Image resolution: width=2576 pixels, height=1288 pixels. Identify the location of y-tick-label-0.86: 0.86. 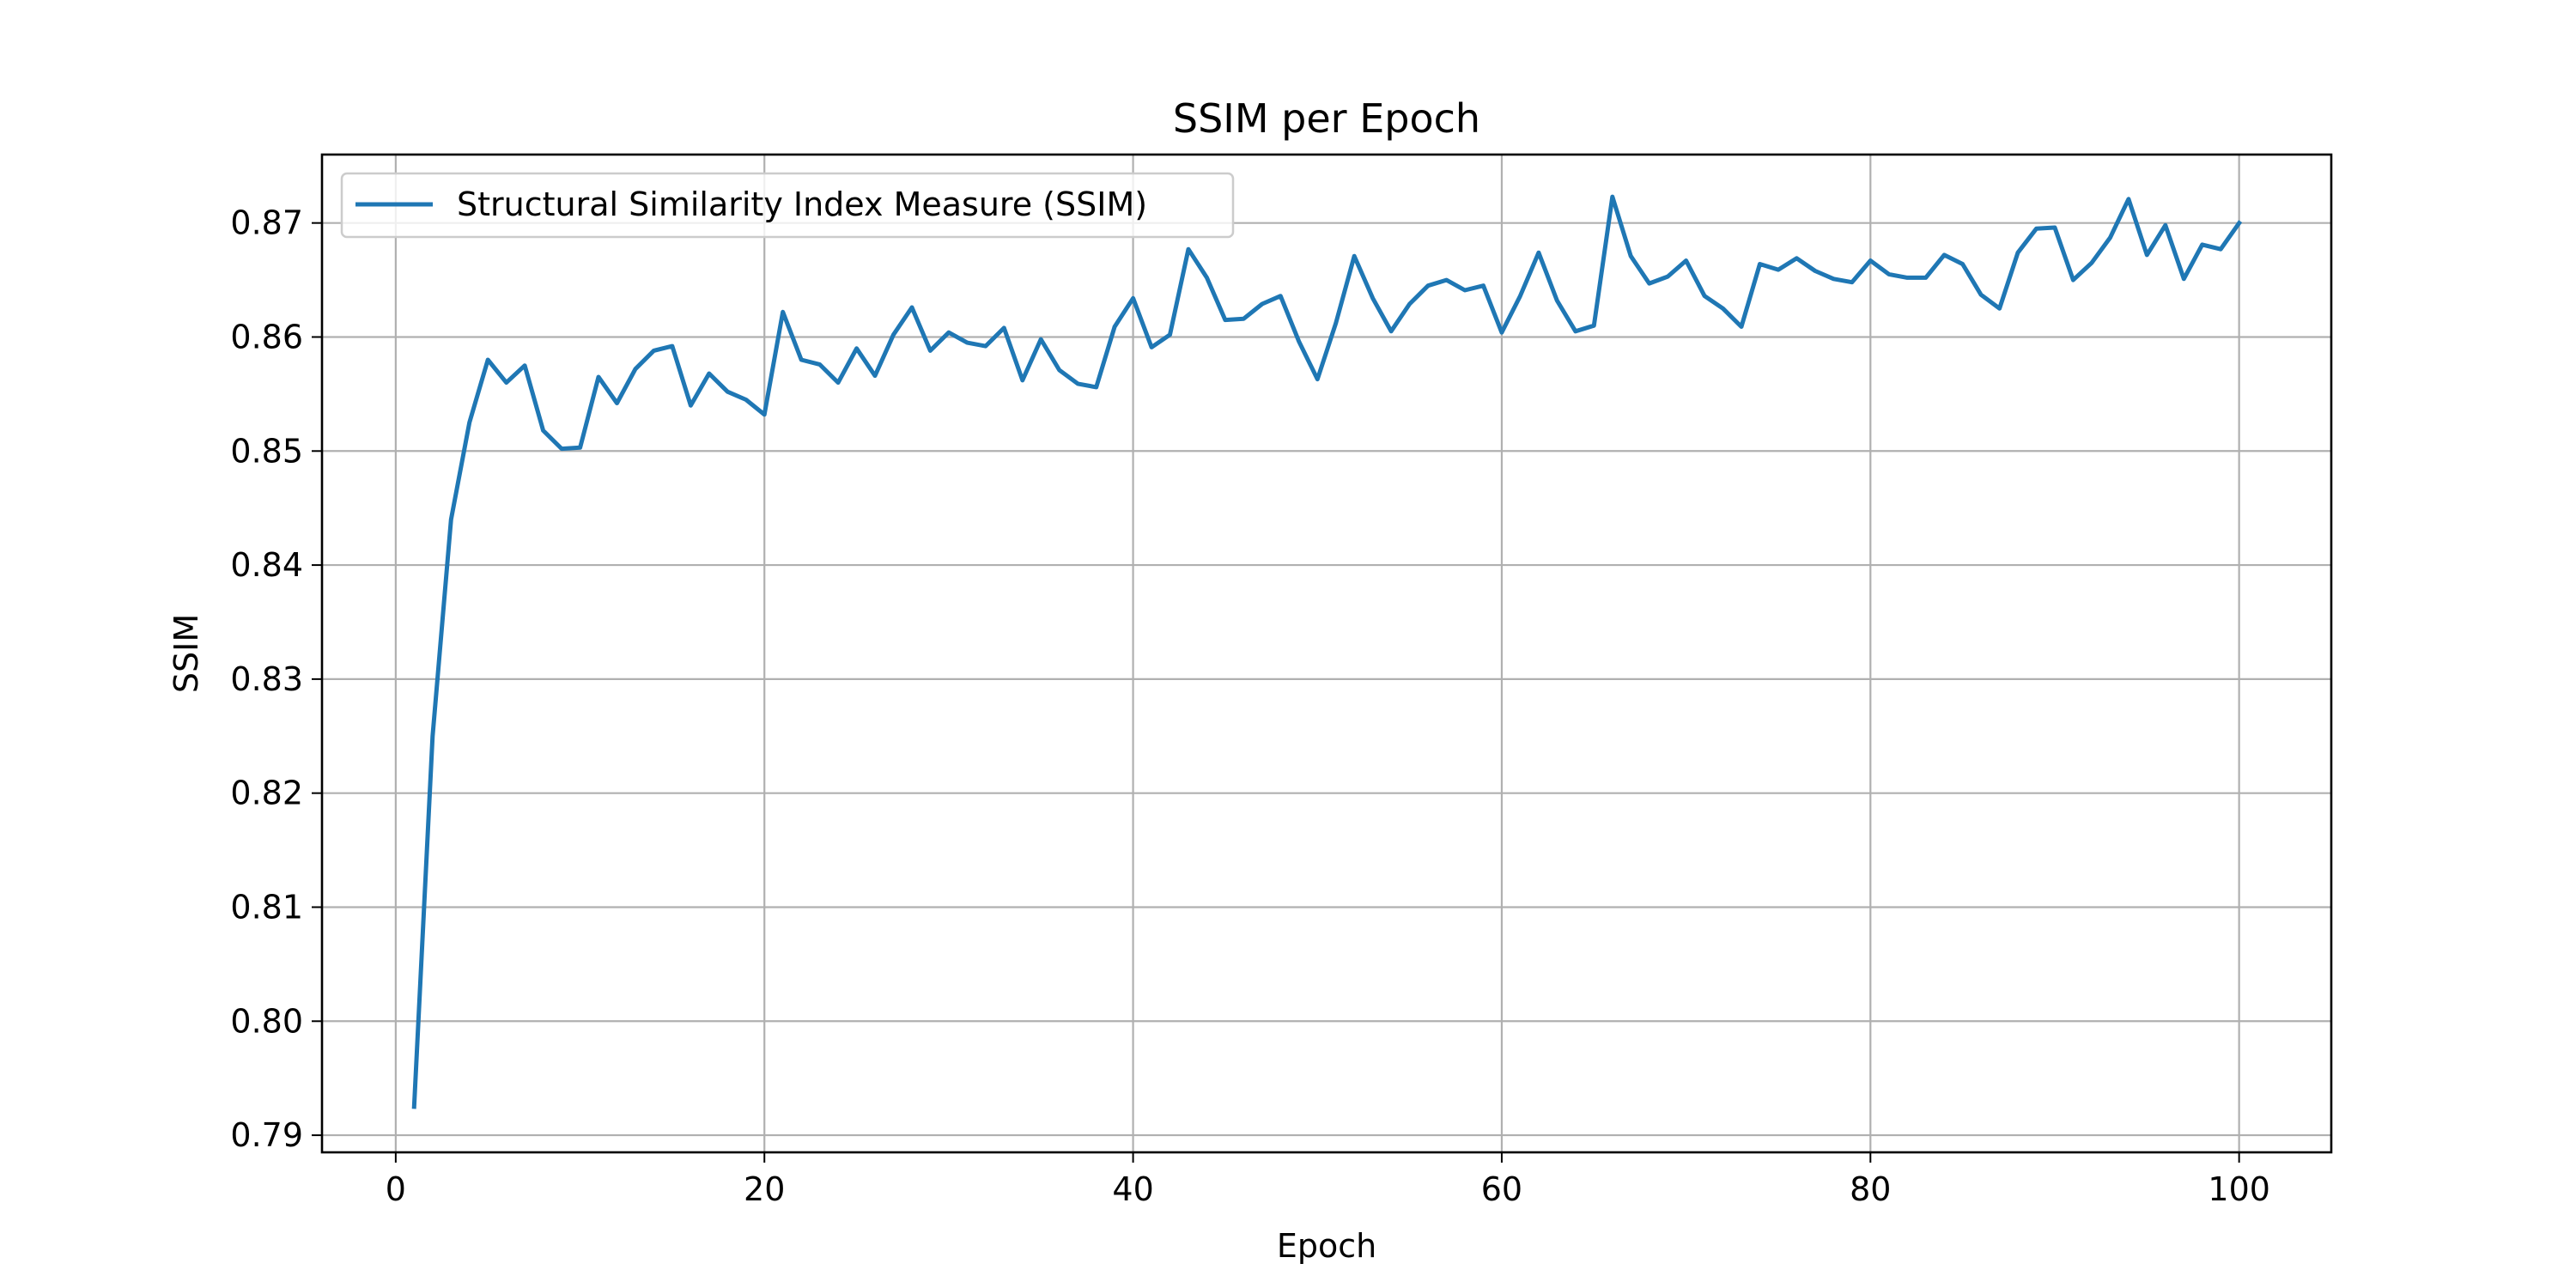
(266, 336).